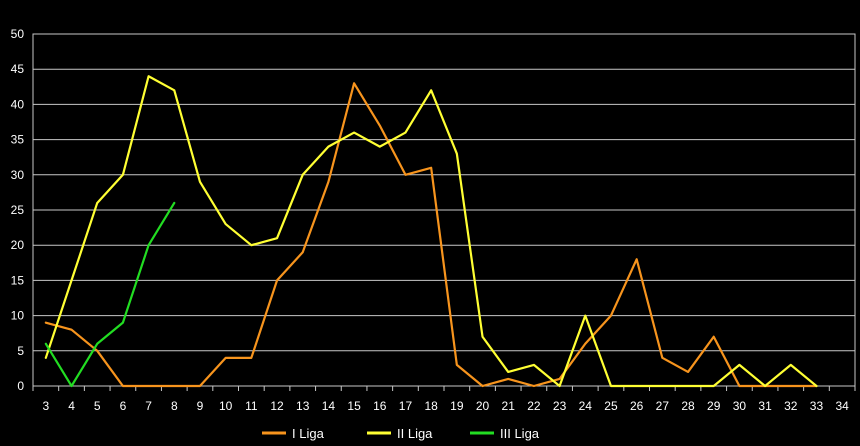  What do you see at coordinates (380, 406) in the screenshot?
I see `x-tick-label: 16` at bounding box center [380, 406].